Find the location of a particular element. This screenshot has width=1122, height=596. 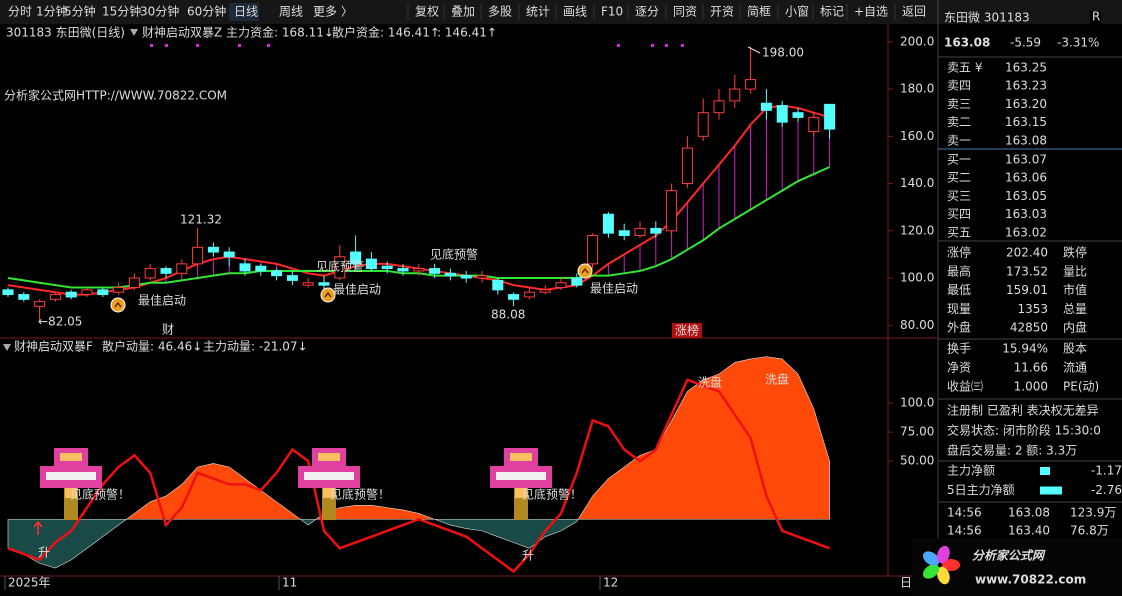

book-price: 163.06 is located at coordinates (1026, 178).